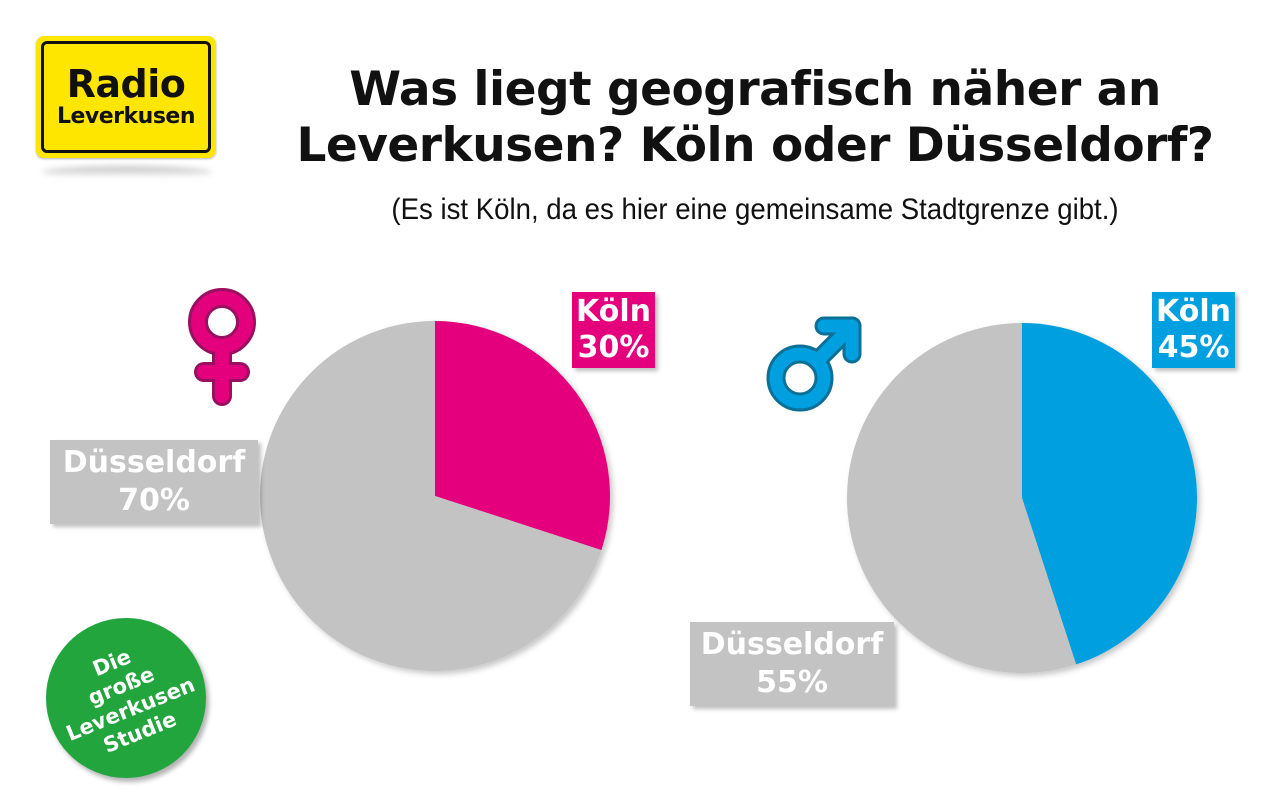  What do you see at coordinates (154, 482) in the screenshot?
I see `label-female-duesseldorf: Düsseldorf 70%` at bounding box center [154, 482].